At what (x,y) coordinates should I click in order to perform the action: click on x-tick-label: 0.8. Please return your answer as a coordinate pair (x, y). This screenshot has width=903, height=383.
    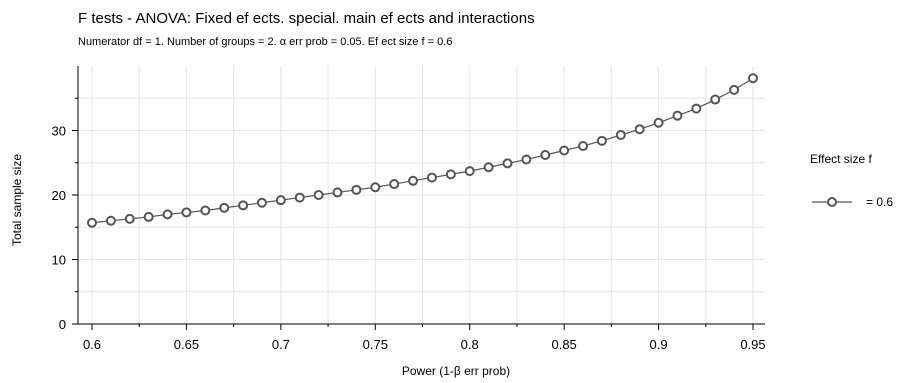
    Looking at the image, I should click on (470, 344).